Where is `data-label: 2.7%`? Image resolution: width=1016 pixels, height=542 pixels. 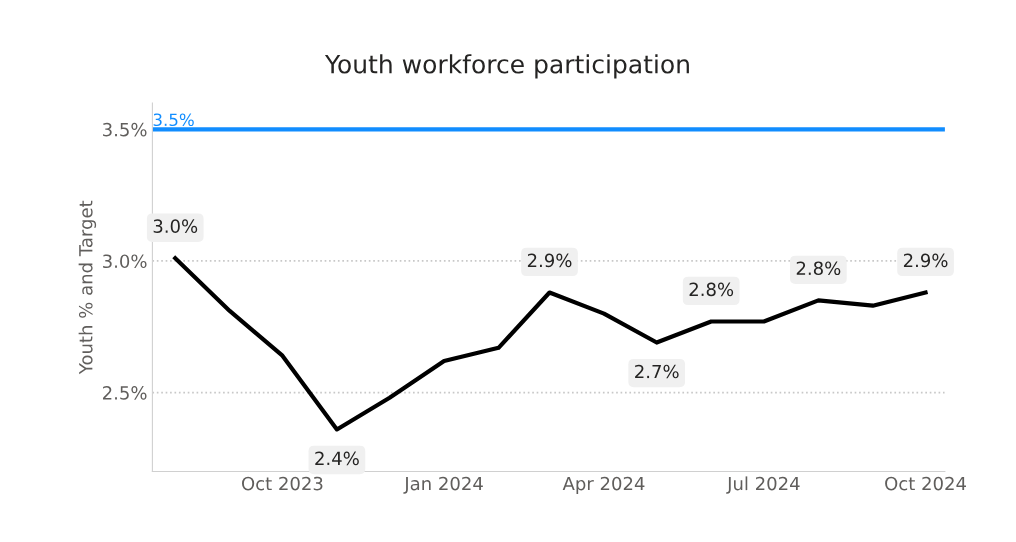 data-label: 2.7% is located at coordinates (657, 371).